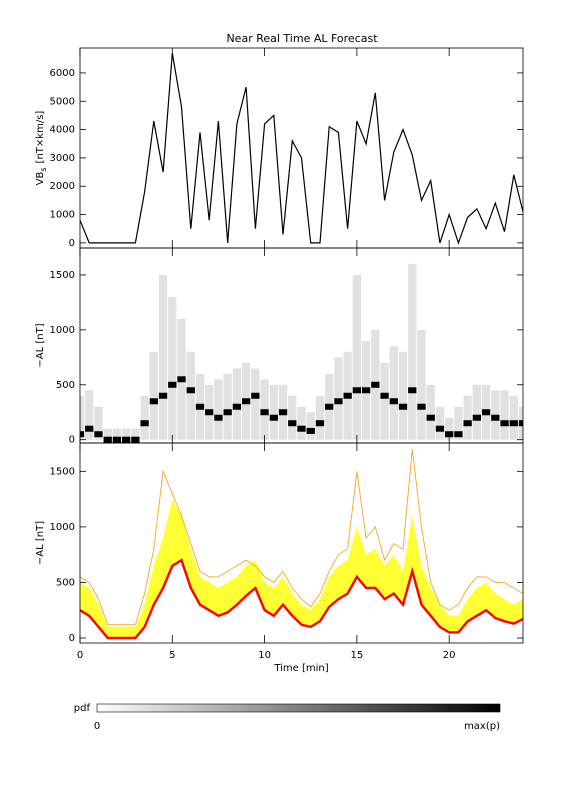  What do you see at coordinates (62, 101) in the screenshot?
I see `y-tick-label: 5000` at bounding box center [62, 101].